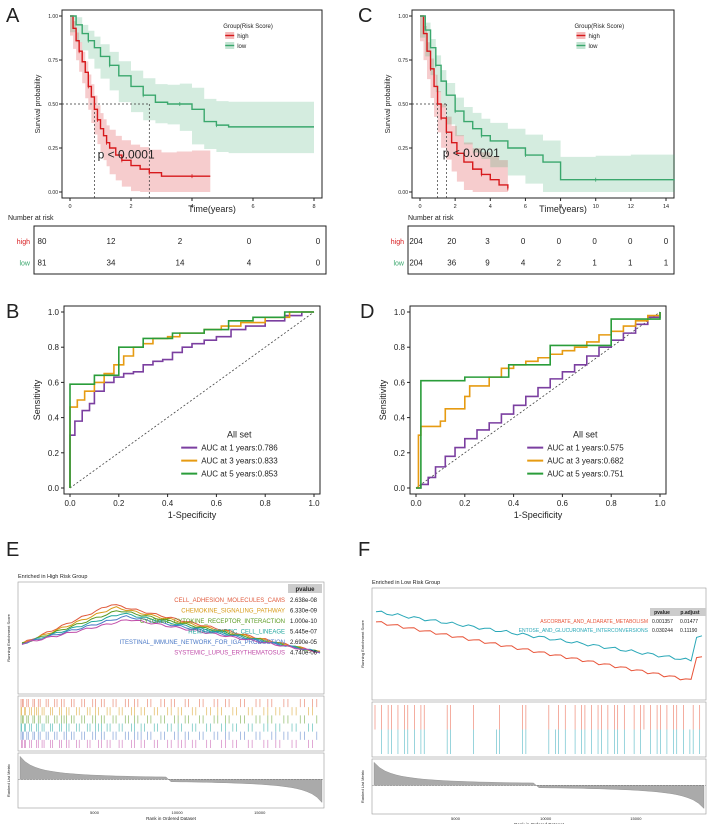  I want to click on x-tick-label: 6, so click(525, 207).